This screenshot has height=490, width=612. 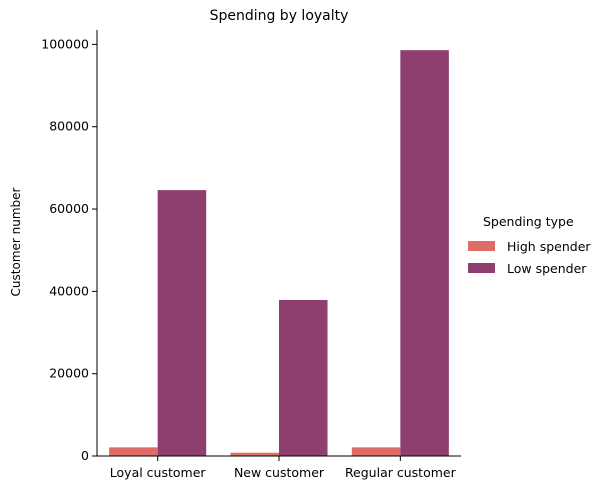 I want to click on legend-label: Low spender, so click(x=547, y=268).